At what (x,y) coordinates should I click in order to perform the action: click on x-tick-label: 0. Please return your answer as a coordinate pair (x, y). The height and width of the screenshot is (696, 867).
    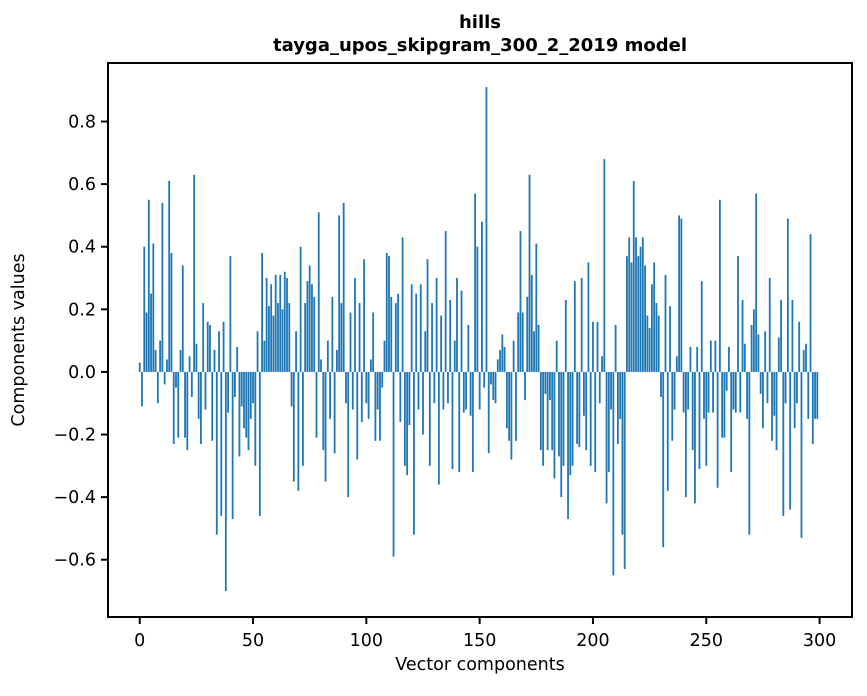
    Looking at the image, I should click on (139, 641).